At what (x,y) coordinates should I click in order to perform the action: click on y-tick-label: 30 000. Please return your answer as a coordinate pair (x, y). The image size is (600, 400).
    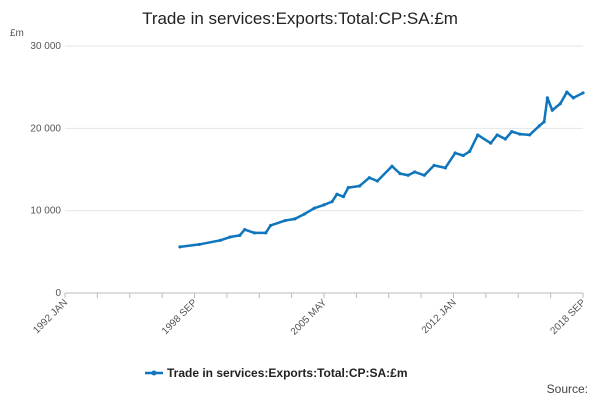
    Looking at the image, I should click on (45, 46).